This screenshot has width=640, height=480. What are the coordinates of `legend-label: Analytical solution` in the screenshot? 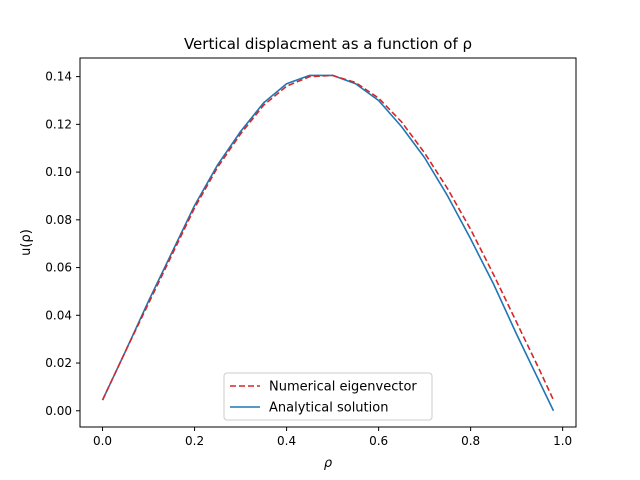 It's located at (328, 408).